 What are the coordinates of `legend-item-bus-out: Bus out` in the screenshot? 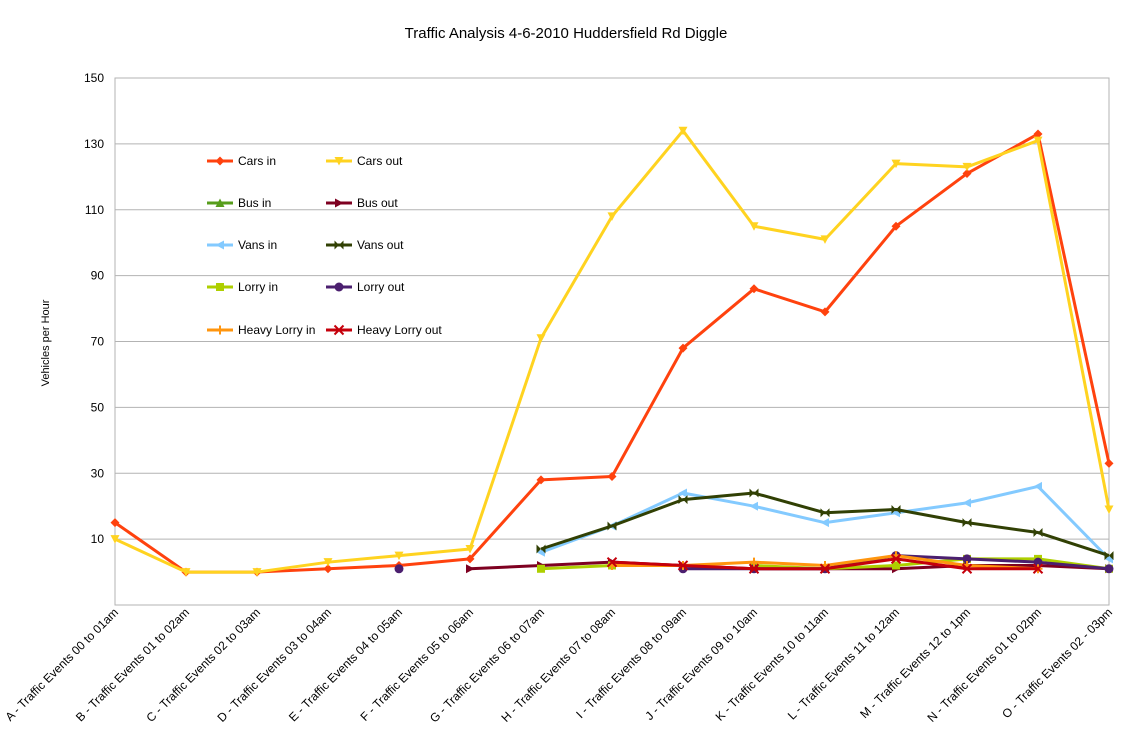 It's located at (362, 203).